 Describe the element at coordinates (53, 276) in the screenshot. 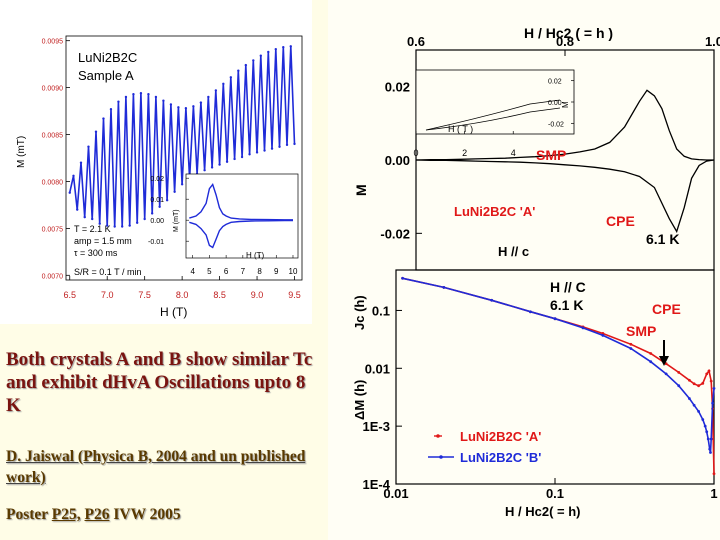

I see `dhva-y-tick-label: 0.0070` at that location.